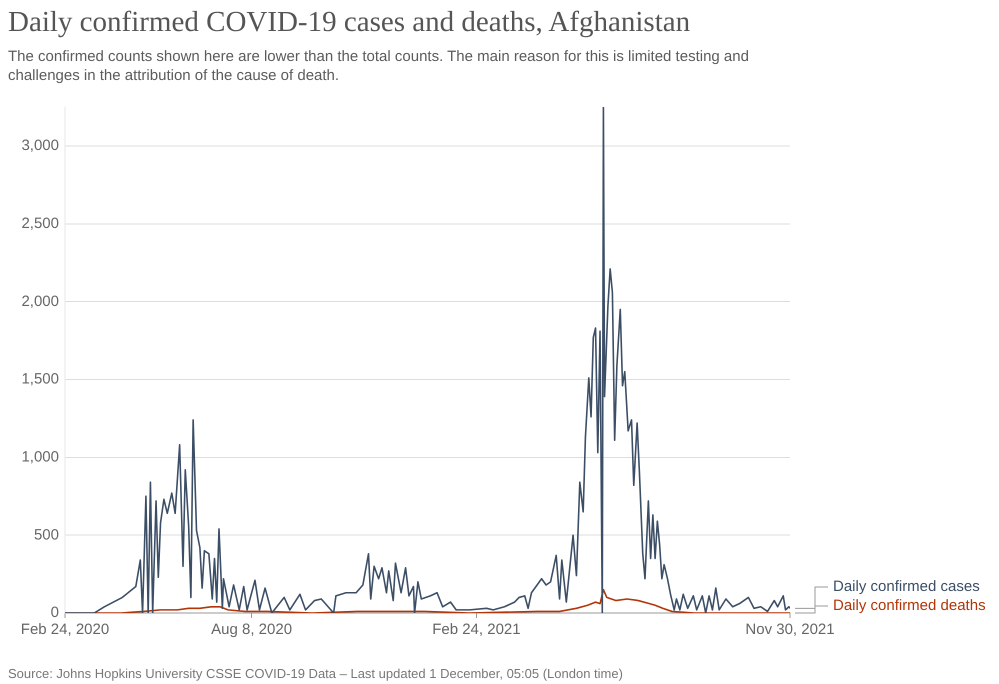 The image size is (999, 684). I want to click on y-tick-label: 2,500, so click(40, 223).